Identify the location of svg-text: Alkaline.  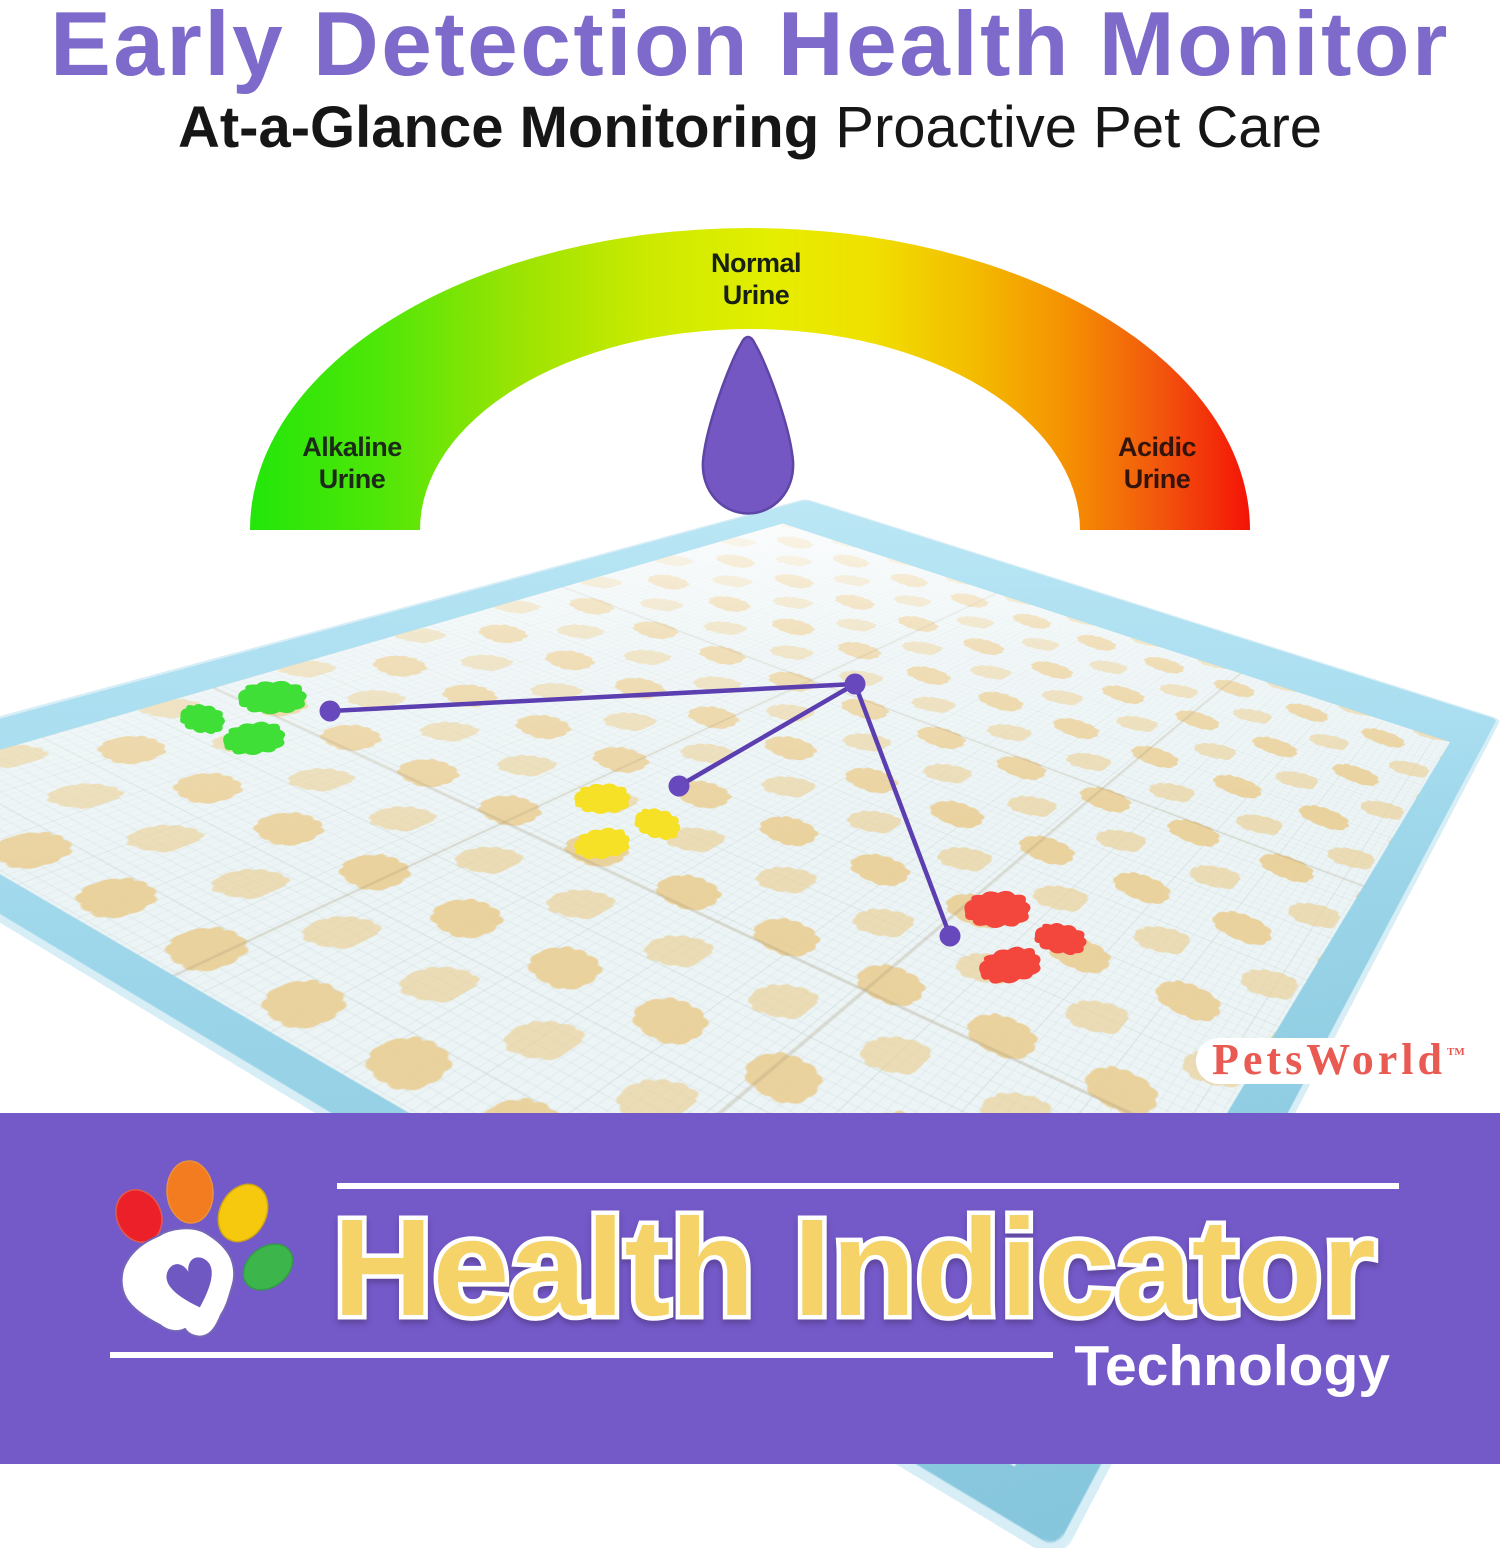
(352, 447).